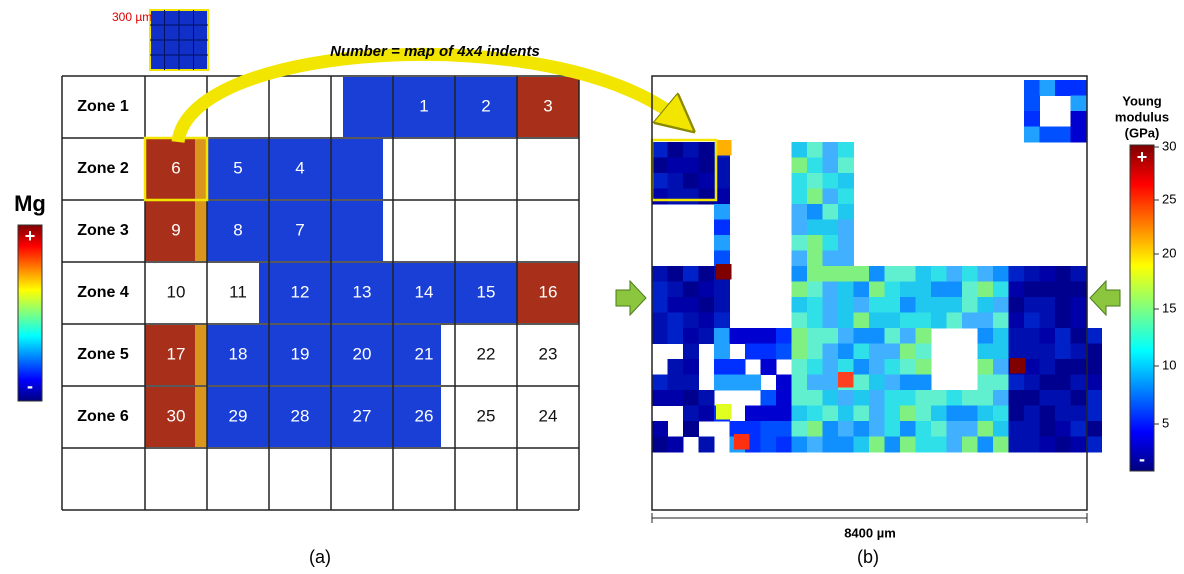 The image size is (1184, 574). Describe the element at coordinates (486, 415) in the screenshot. I see `cell-number: 25` at that location.